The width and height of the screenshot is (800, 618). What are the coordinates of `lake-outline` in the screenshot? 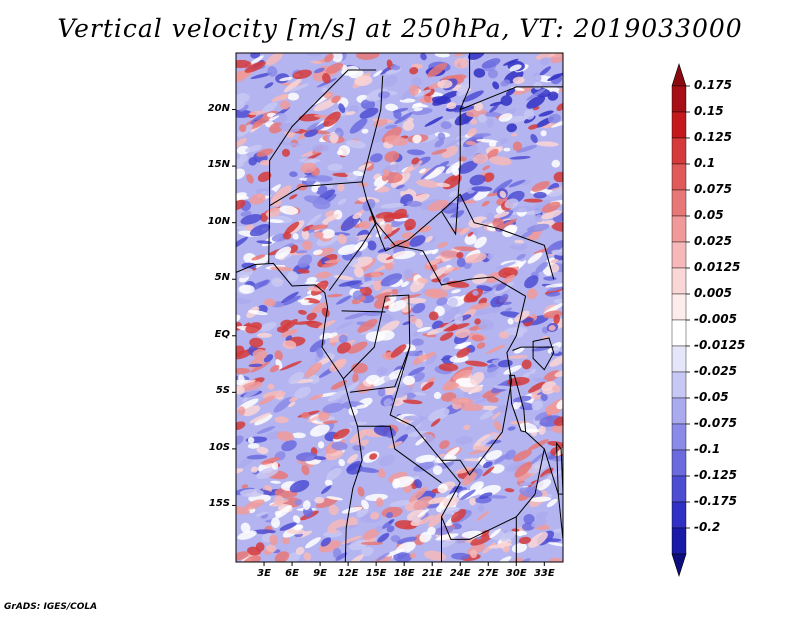 It's located at (559, 468).